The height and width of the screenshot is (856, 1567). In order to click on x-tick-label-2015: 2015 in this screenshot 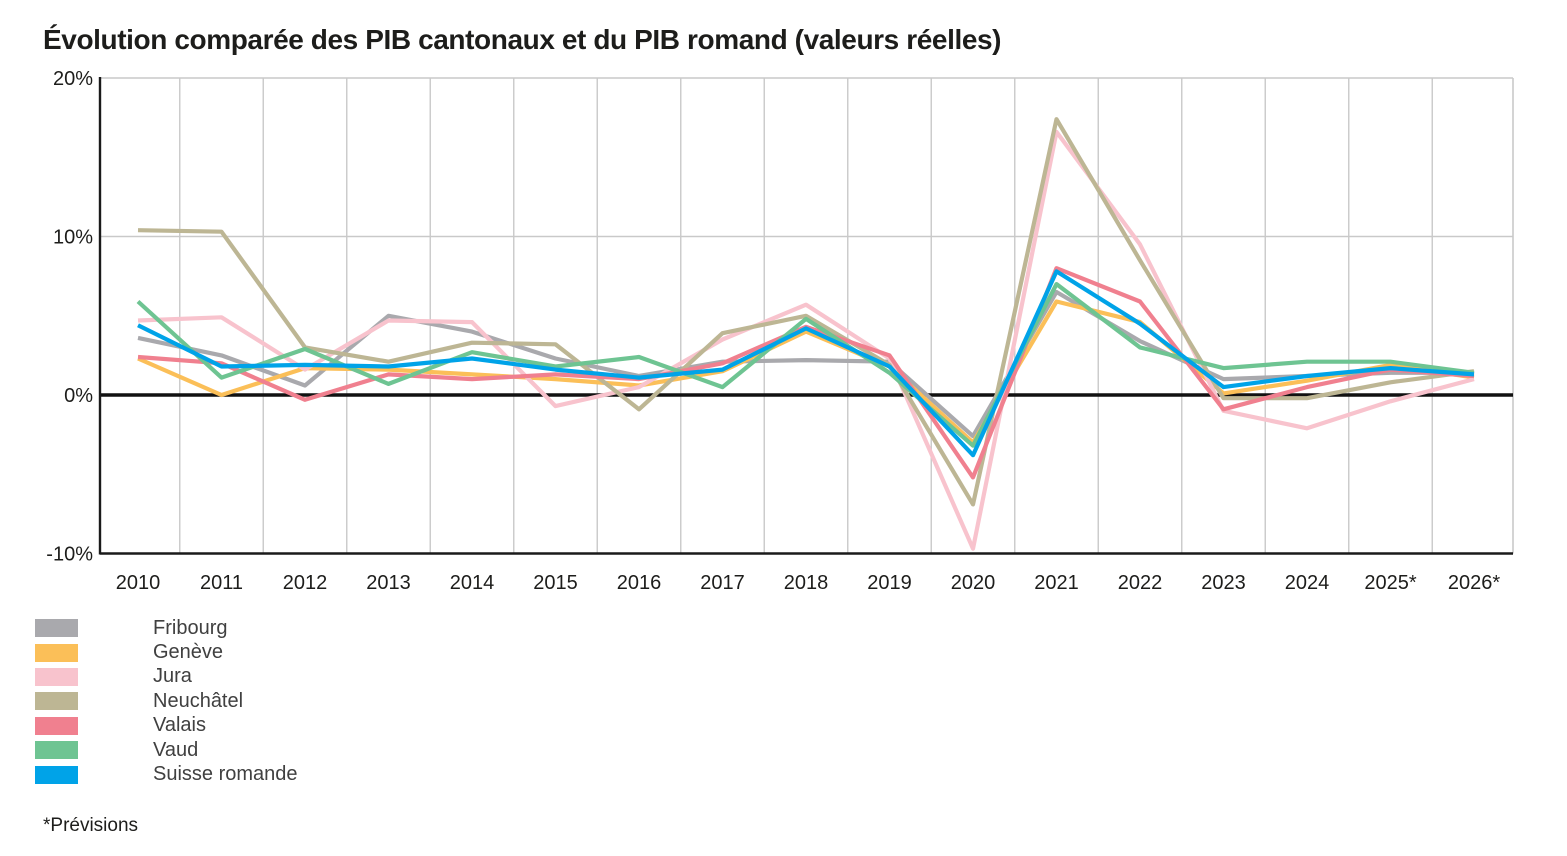, I will do `click(555, 583)`.